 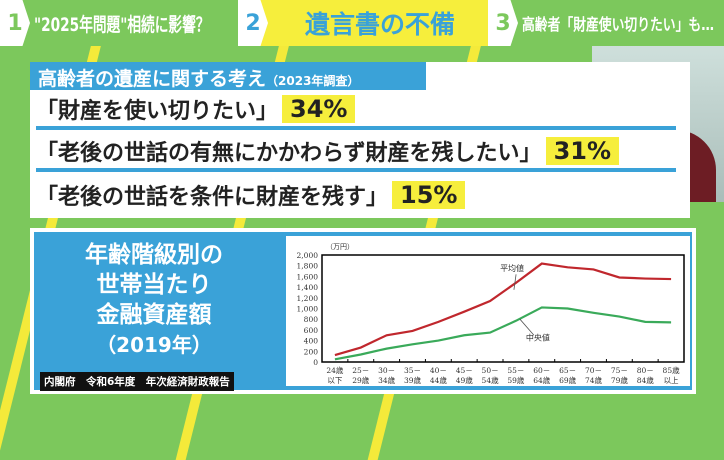 What do you see at coordinates (619, 370) in the screenshot?
I see `x-tick-label: 75－` at bounding box center [619, 370].